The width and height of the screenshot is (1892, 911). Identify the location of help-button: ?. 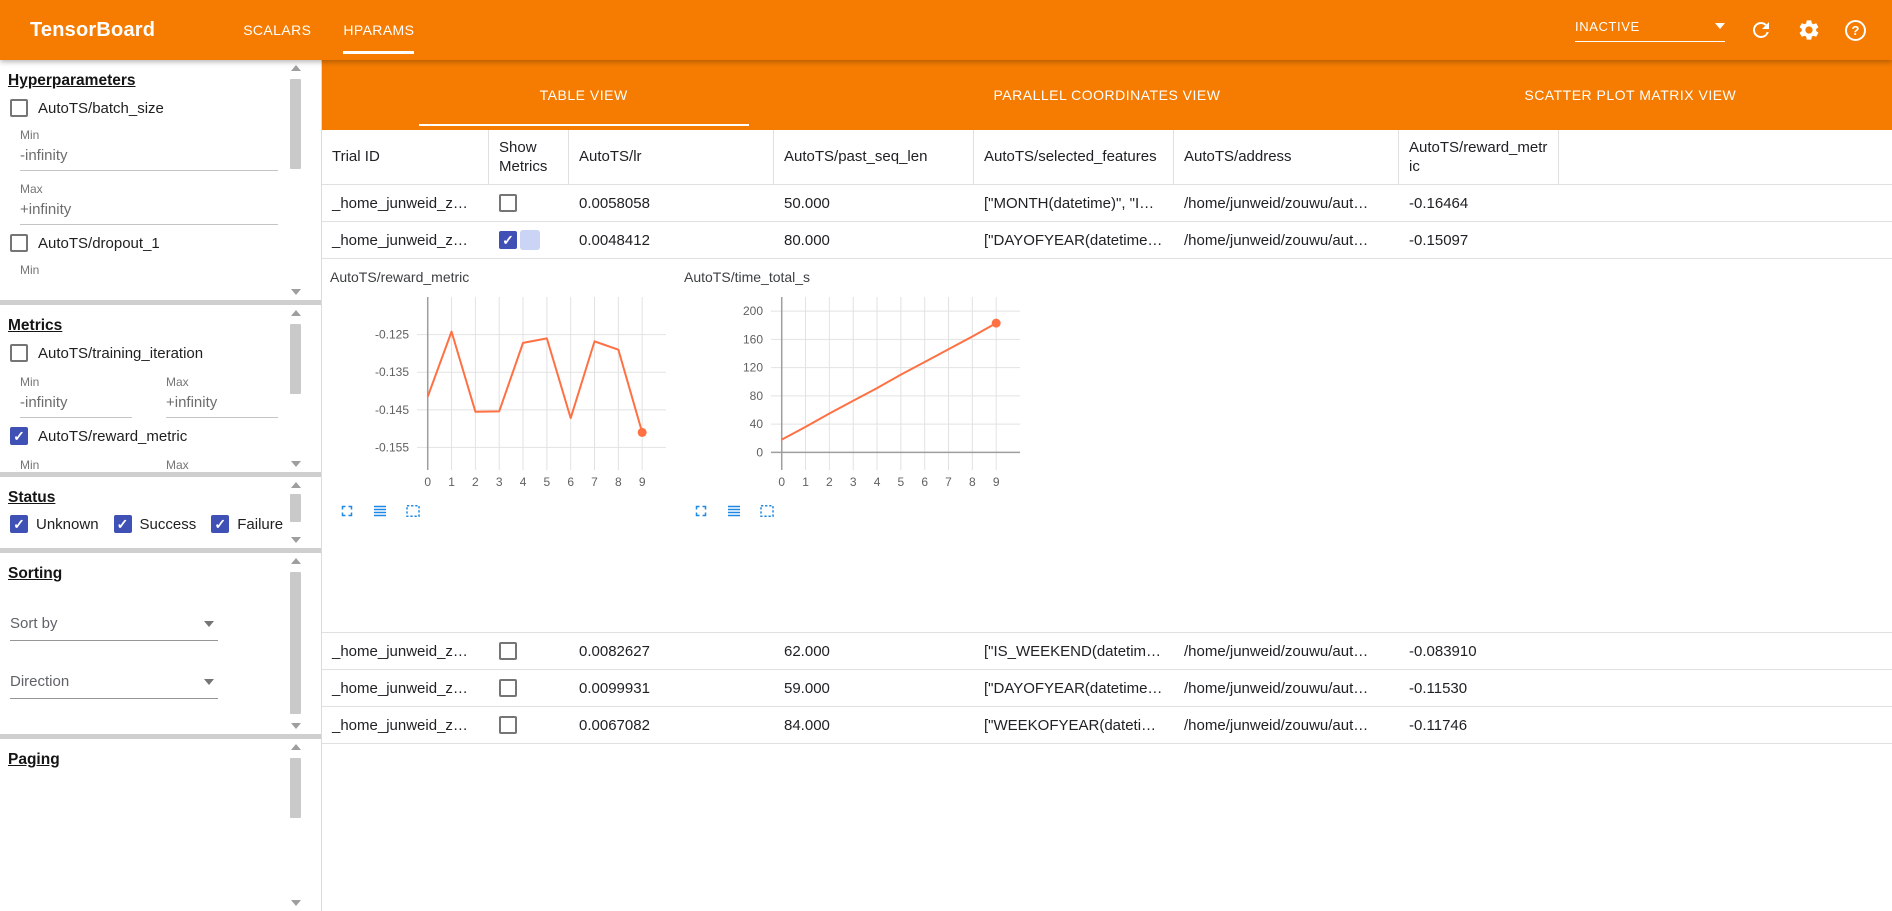
(1855, 30).